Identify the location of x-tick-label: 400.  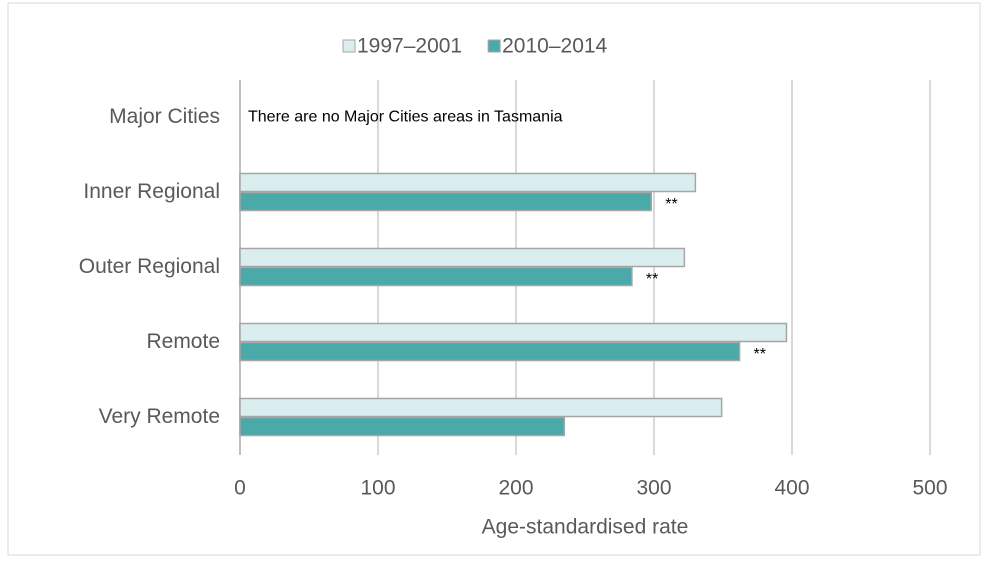
(791, 488).